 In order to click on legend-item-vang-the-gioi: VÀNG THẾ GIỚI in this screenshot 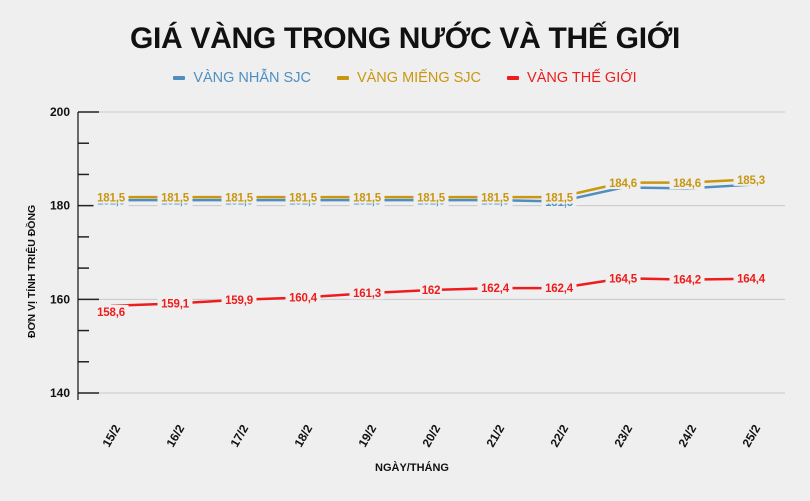, I will do `click(572, 78)`.